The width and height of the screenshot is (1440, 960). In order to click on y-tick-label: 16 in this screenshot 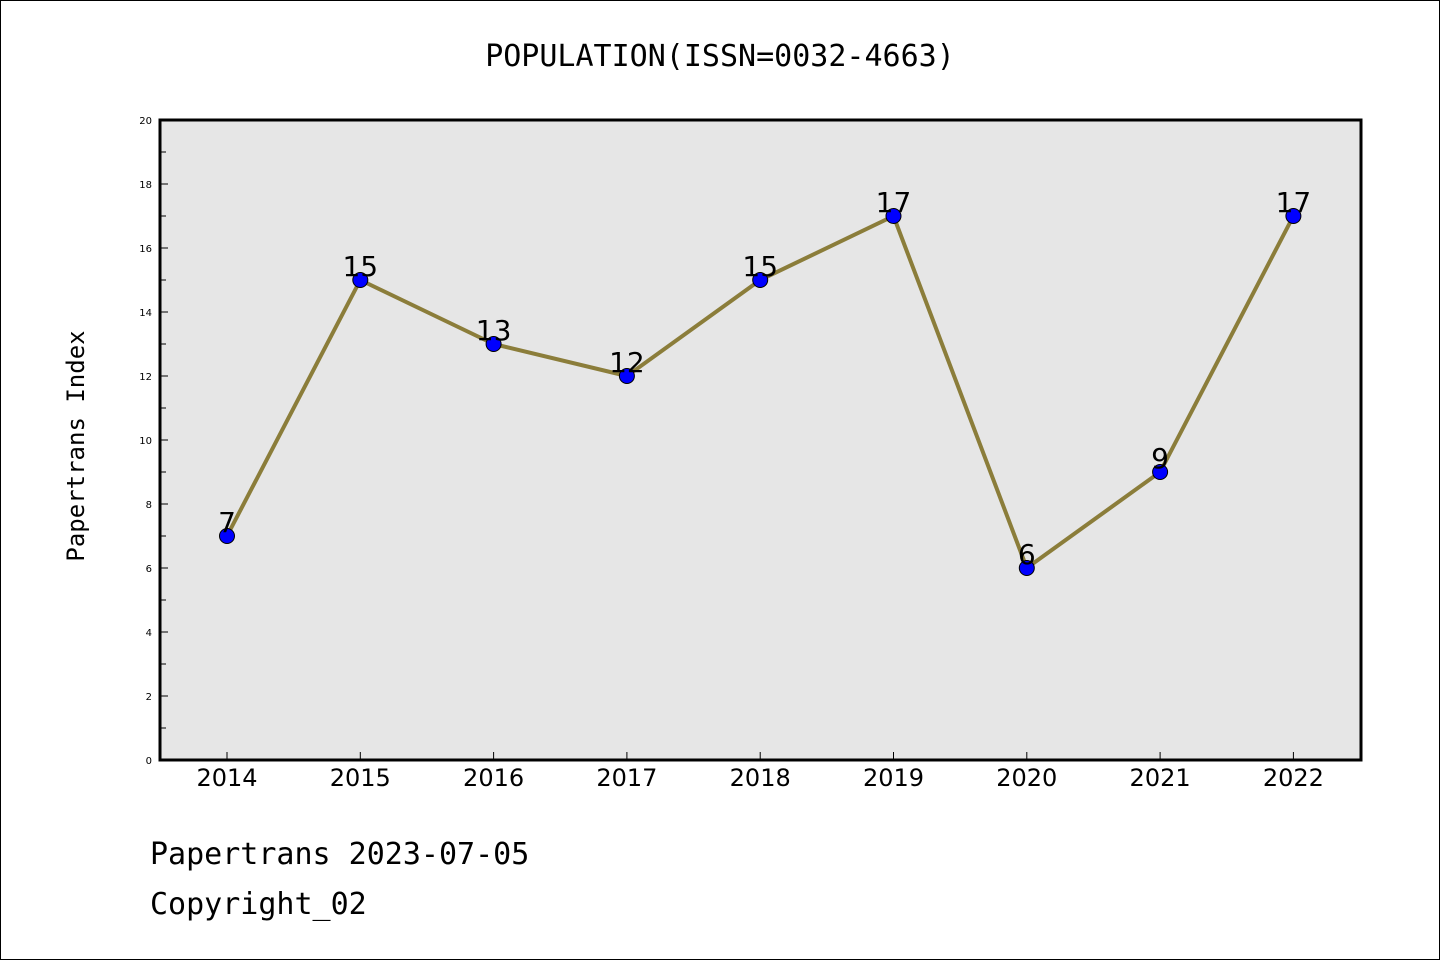, I will do `click(145, 249)`.